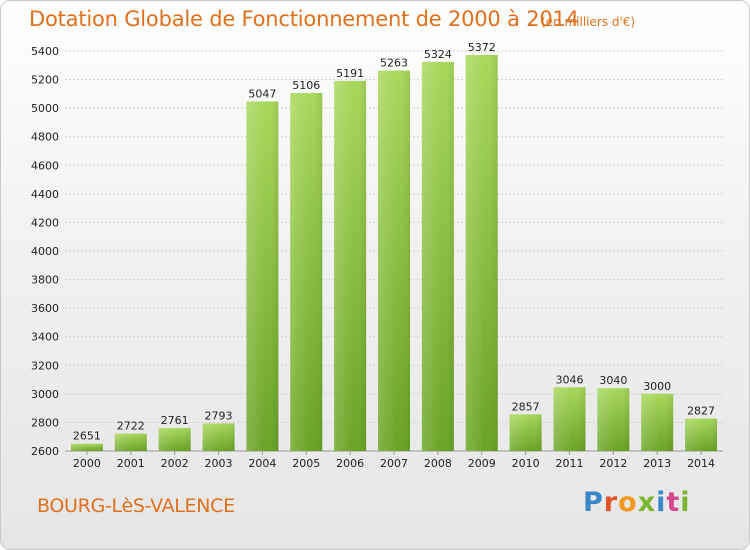 The height and width of the screenshot is (550, 750). Describe the element at coordinates (45, 451) in the screenshot. I see `y-tick-label: 2600` at that location.